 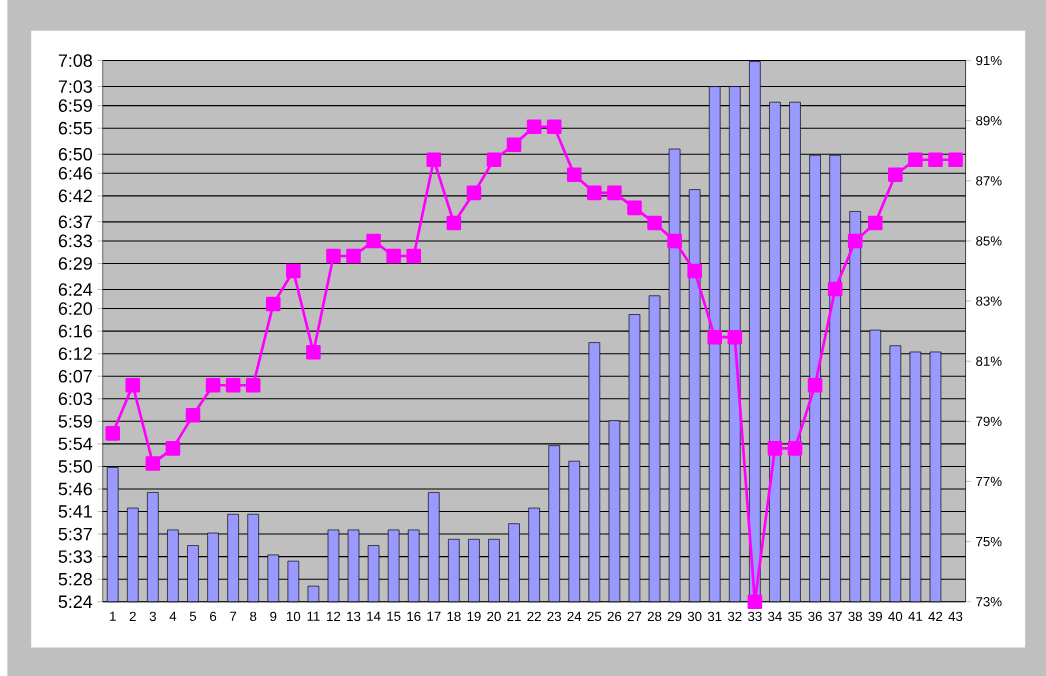 I want to click on y-tick-label: 6:50, so click(x=75, y=154).